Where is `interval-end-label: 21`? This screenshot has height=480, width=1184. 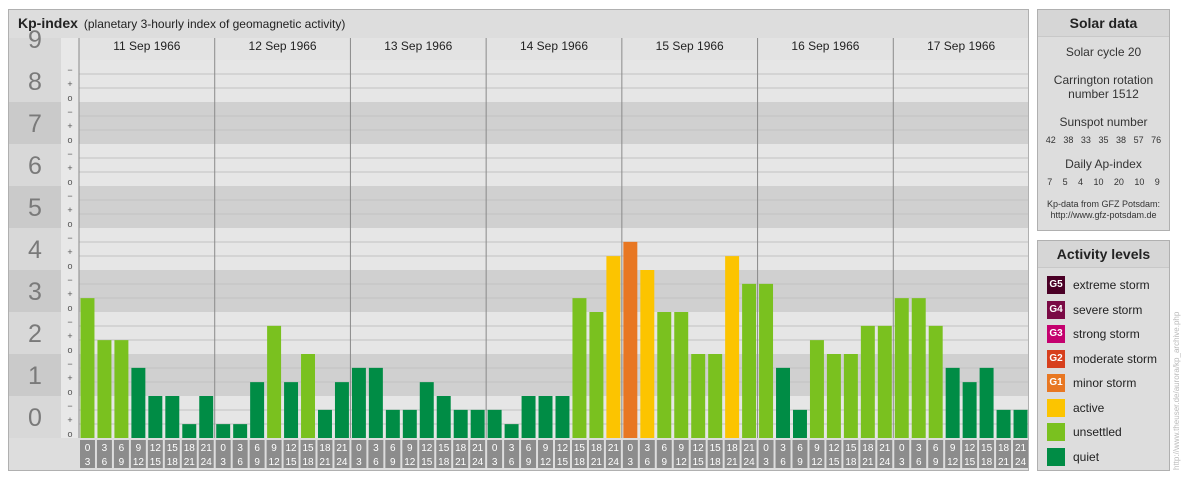
interval-end-label: 21 is located at coordinates (1004, 462).